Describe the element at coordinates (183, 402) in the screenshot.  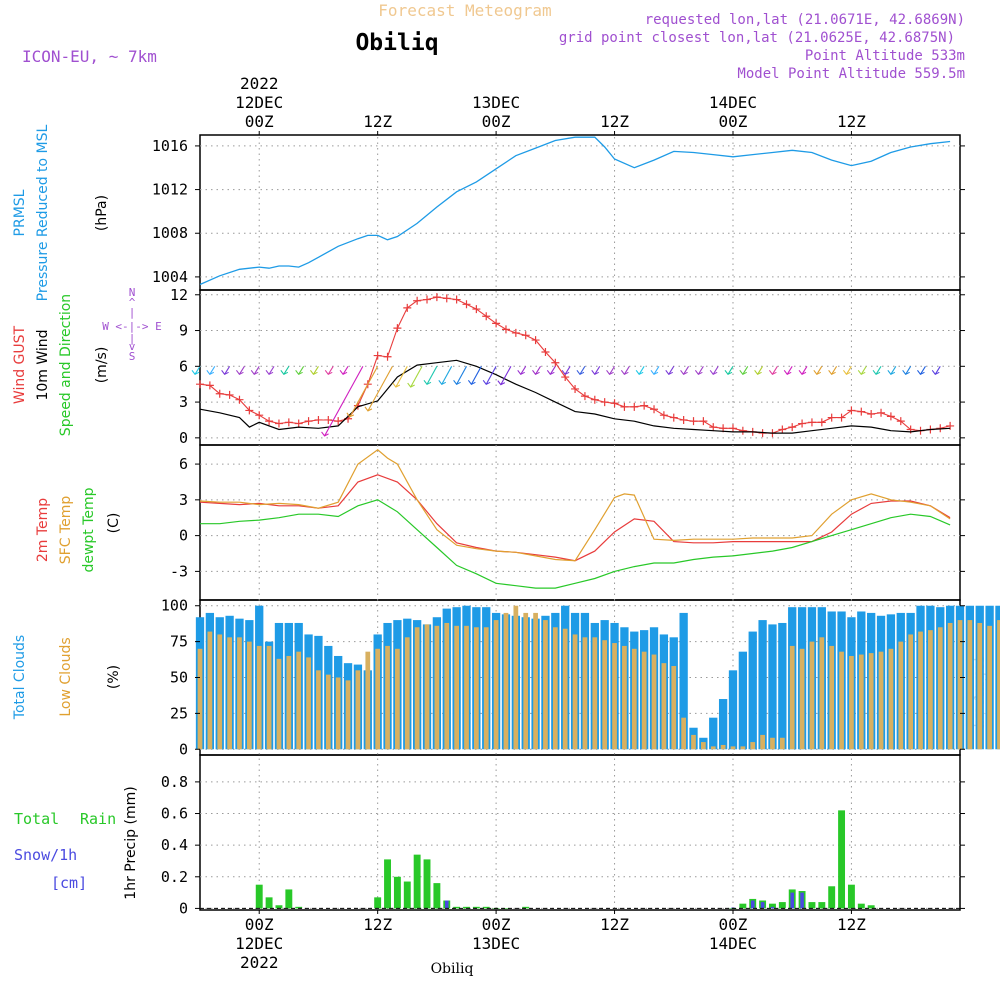
I see `y-tick-label: 3` at that location.